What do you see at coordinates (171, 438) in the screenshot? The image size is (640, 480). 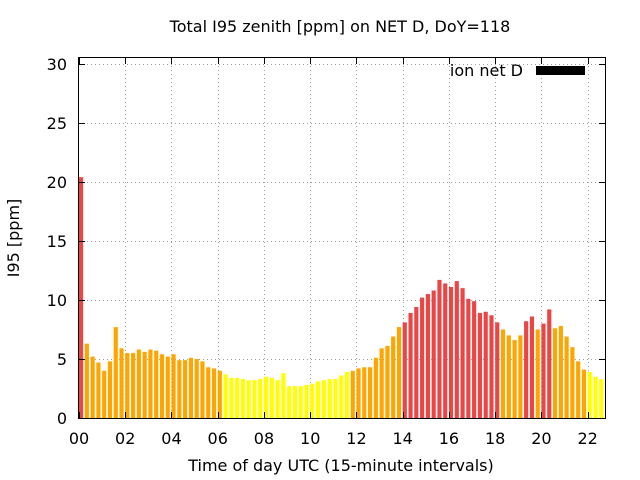 I see `x-tick-label: 04` at bounding box center [171, 438].